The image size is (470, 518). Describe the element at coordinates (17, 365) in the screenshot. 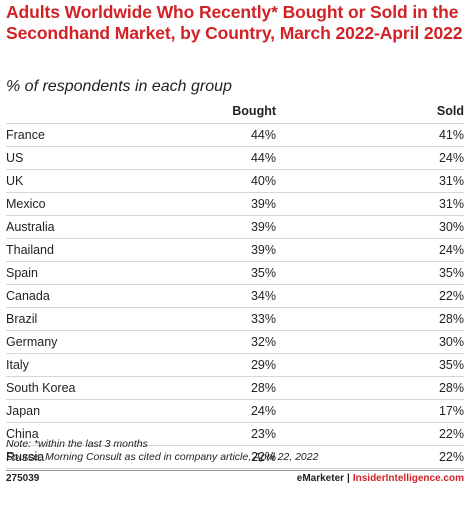

I see `cell-country: Italy` at that location.